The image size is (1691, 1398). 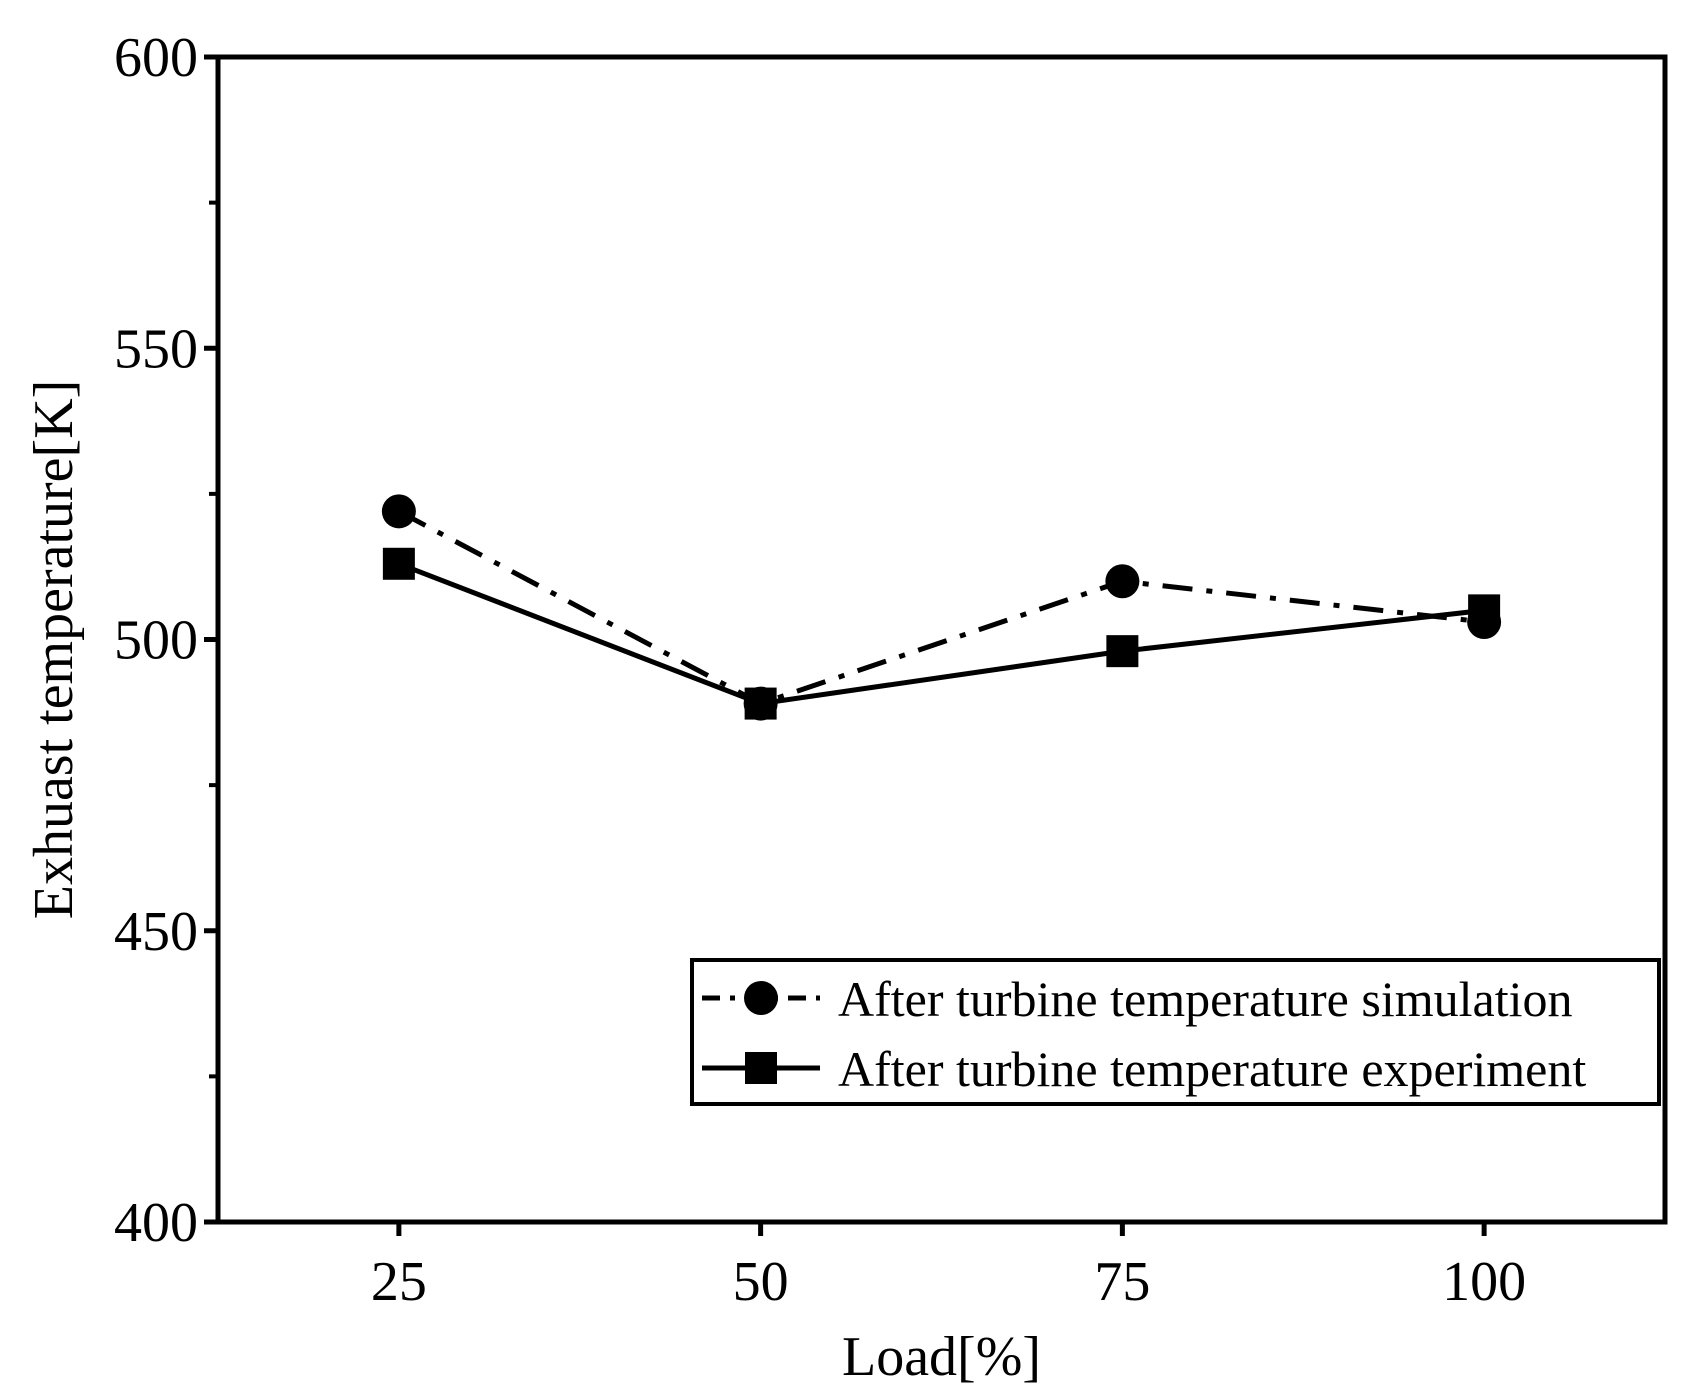 I want to click on legend-label-0: After turbine temperature simulation, so click(x=1205, y=999).